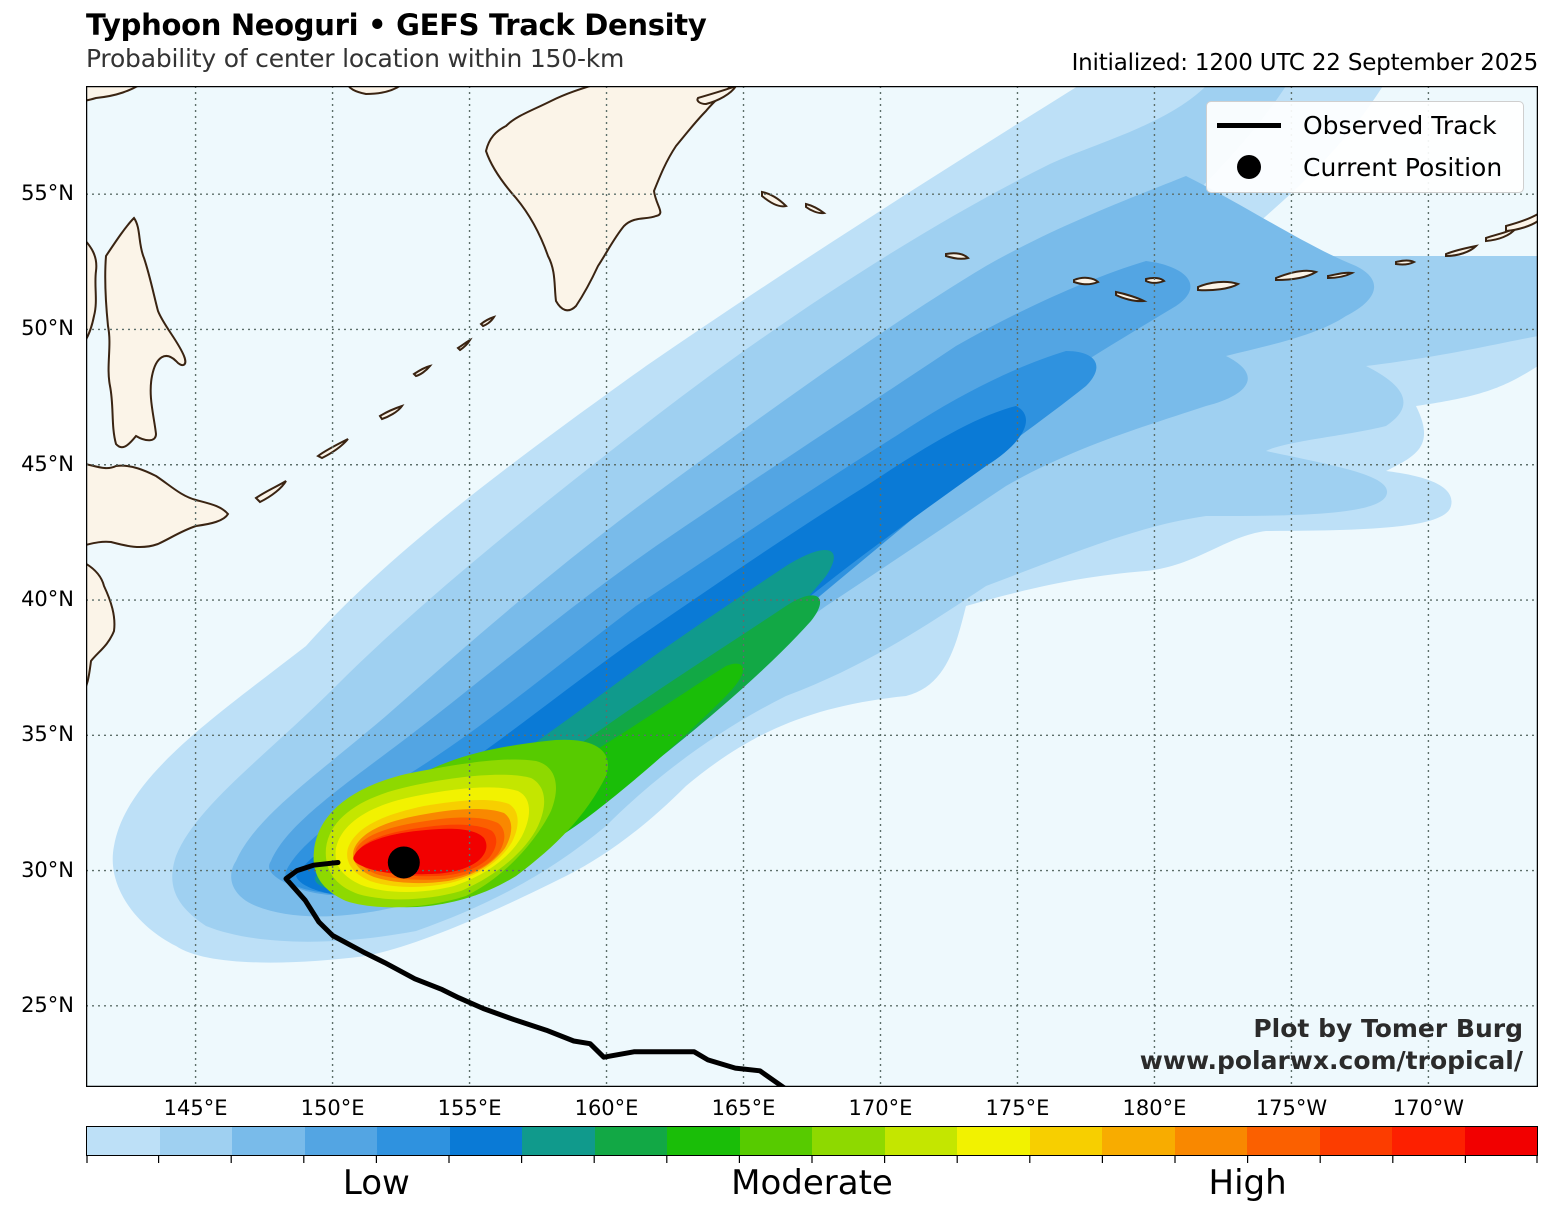 Image resolution: width=1553 pixels, height=1220 pixels. What do you see at coordinates (1155, 280) in the screenshot?
I see `island-kanaga` at bounding box center [1155, 280].